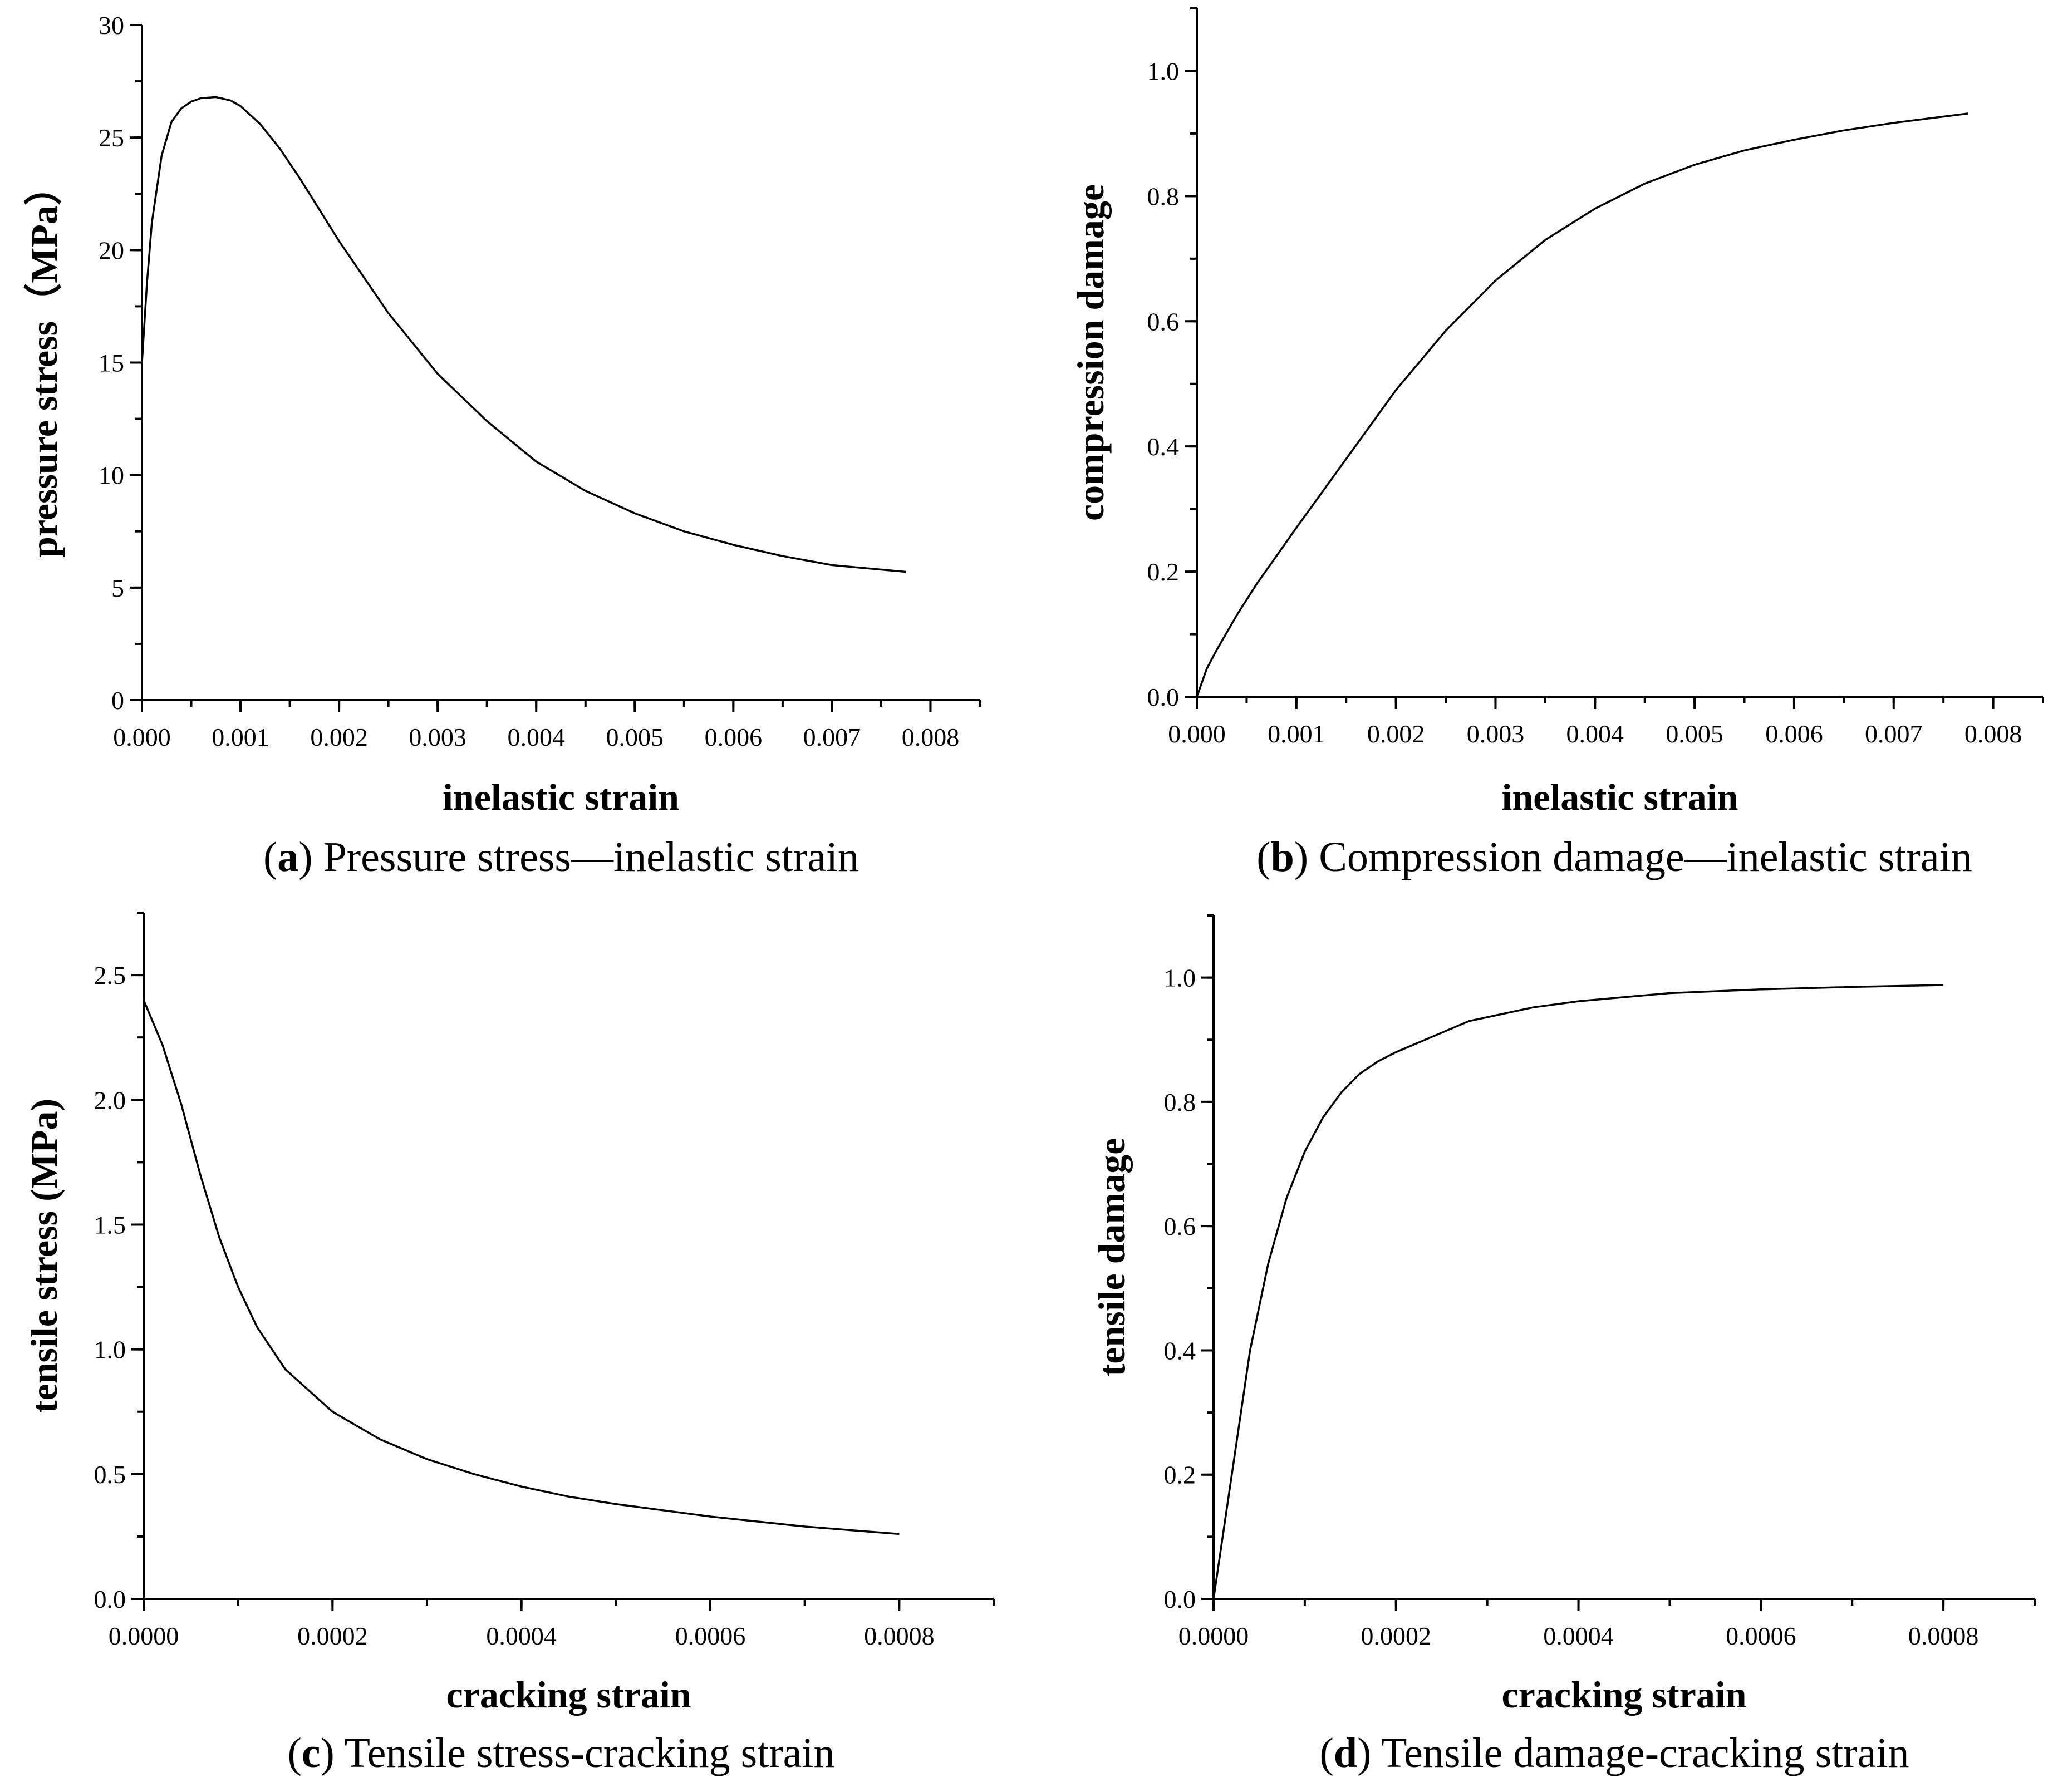  I want to click on data-curve-c, so click(521, 1267).